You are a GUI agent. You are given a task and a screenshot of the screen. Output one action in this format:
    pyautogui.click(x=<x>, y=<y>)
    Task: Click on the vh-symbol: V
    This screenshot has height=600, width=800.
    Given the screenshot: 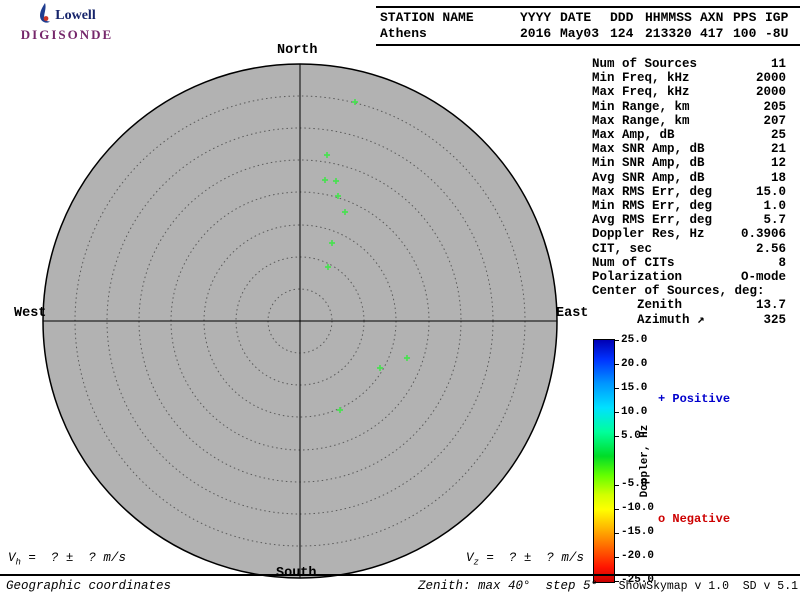 What is the action you would take?
    pyautogui.click(x=12, y=558)
    